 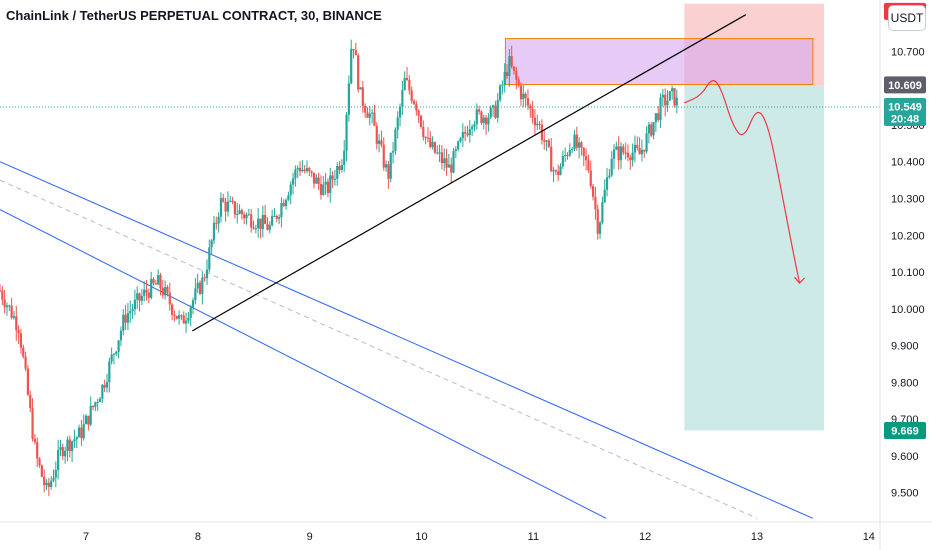 I want to click on price-badge-label: 10.549, so click(x=905, y=107).